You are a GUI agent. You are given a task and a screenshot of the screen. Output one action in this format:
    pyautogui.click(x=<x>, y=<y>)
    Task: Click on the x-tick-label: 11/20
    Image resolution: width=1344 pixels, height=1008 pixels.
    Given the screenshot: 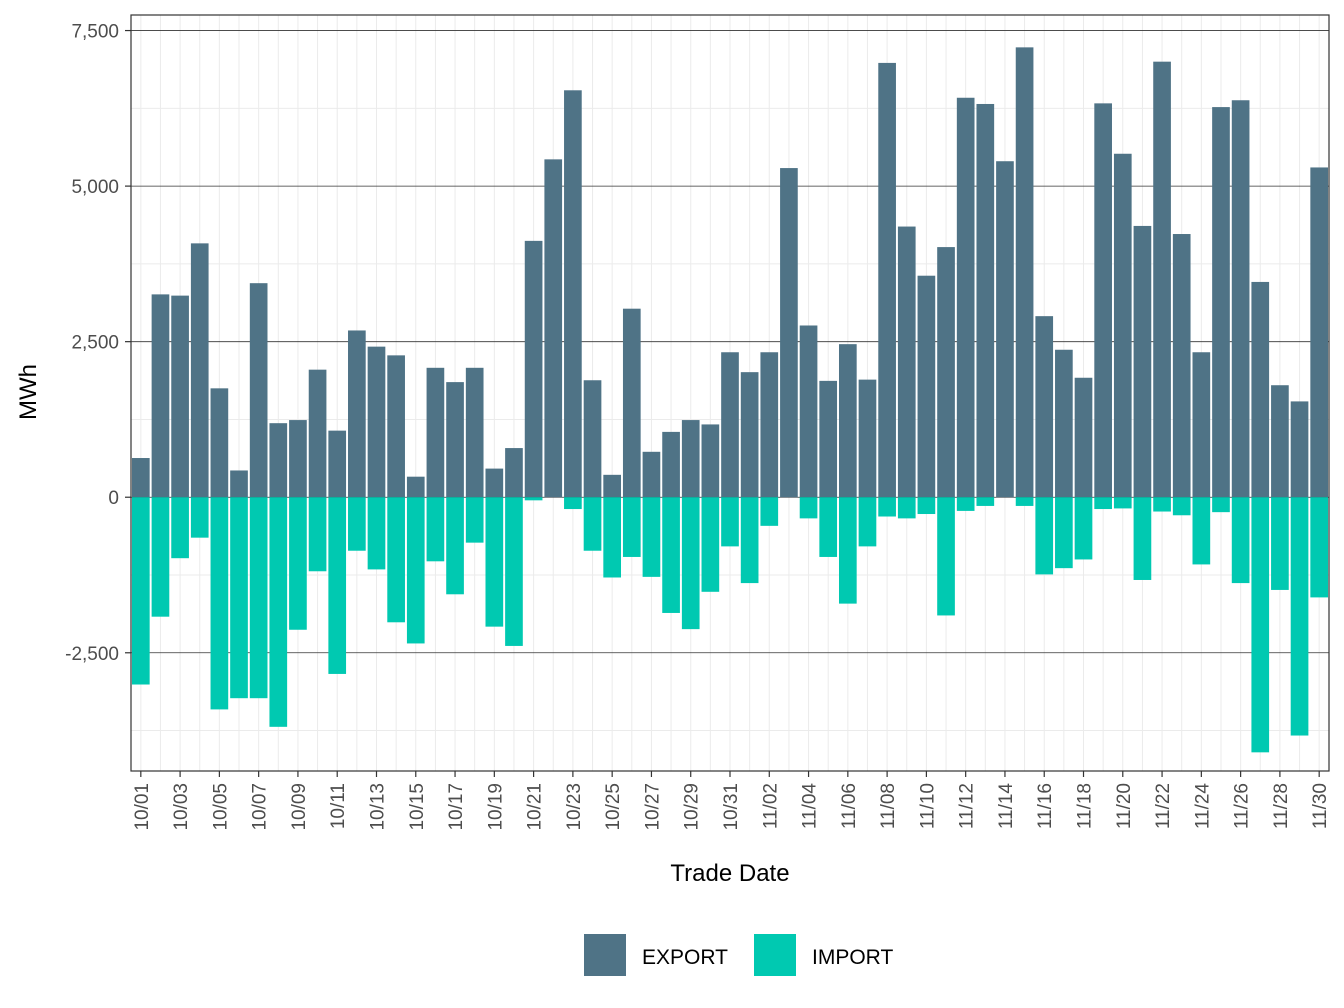 What is the action you would take?
    pyautogui.click(x=1124, y=806)
    